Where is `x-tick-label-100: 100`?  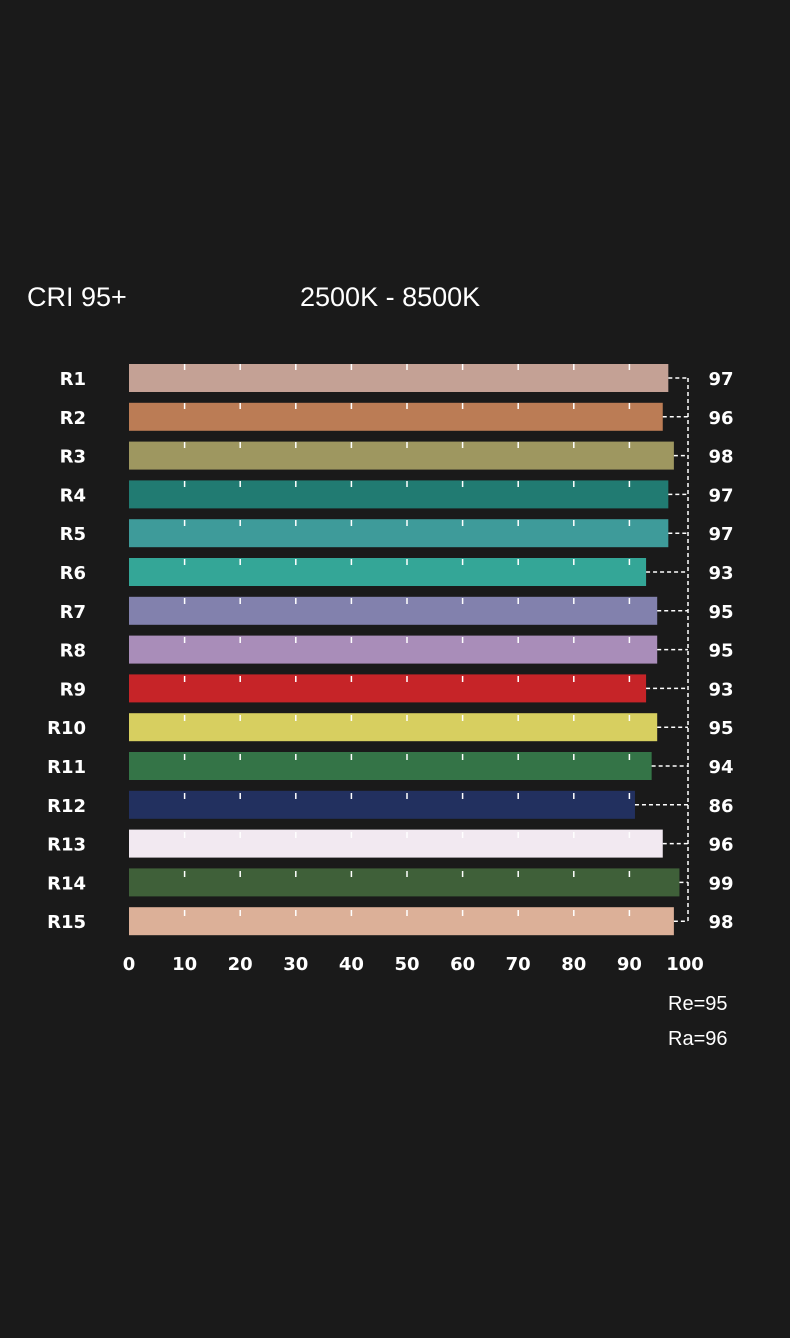 x-tick-label-100: 100 is located at coordinates (685, 964).